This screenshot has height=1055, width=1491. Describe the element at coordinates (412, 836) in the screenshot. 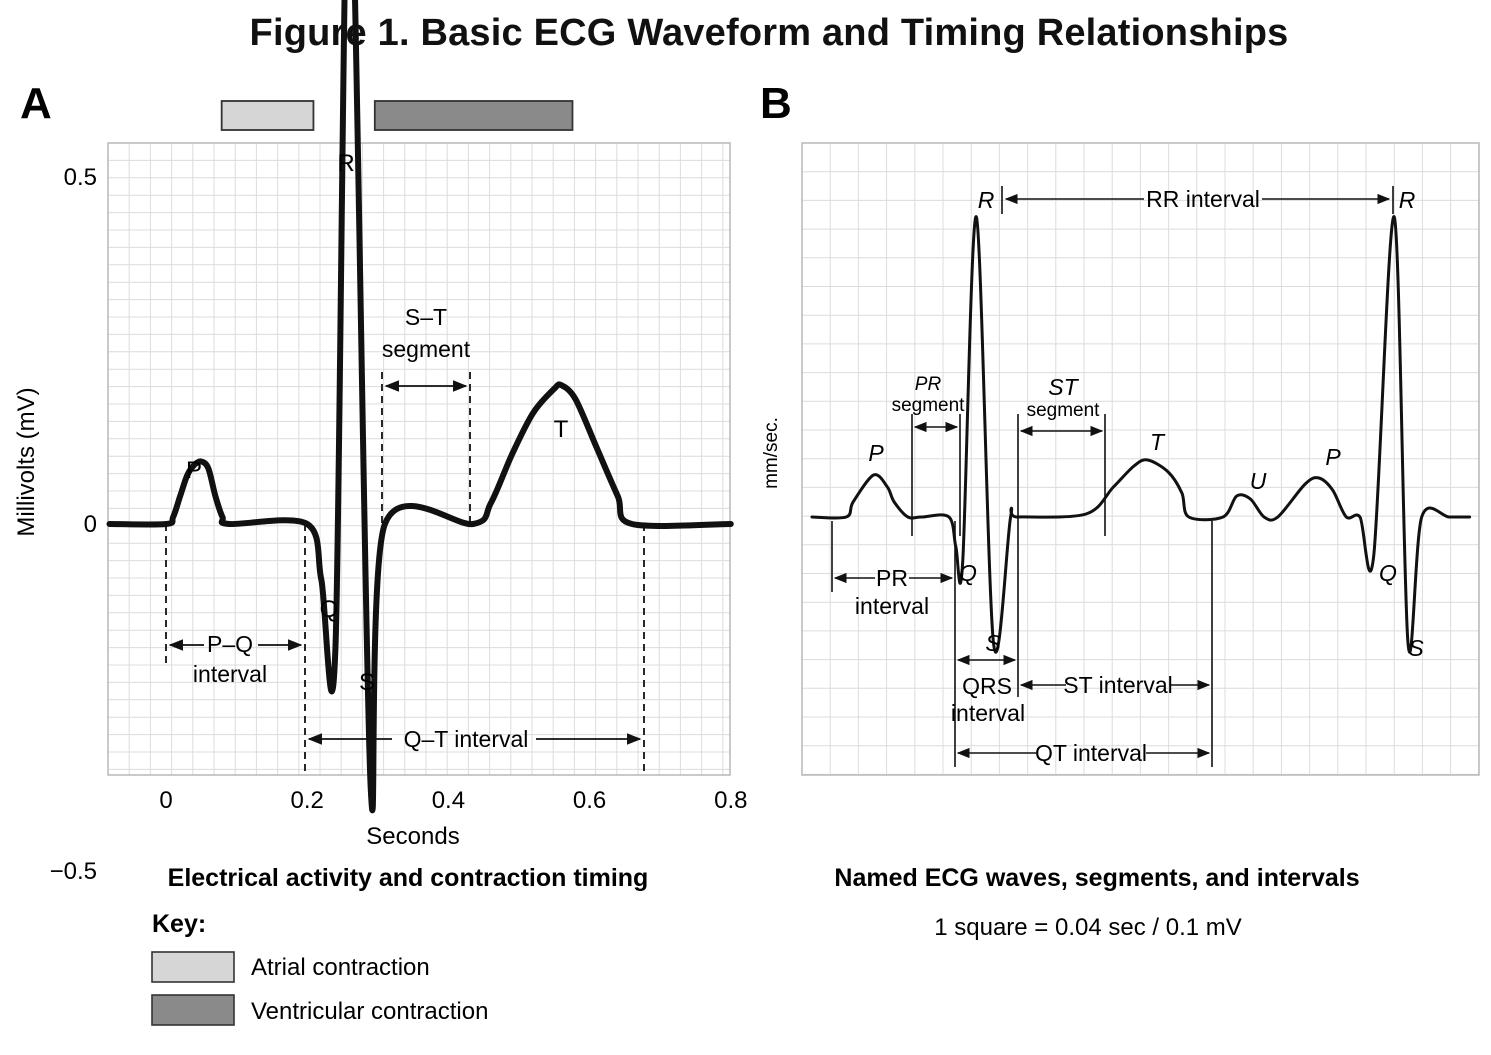

I see `panel-a-x-axis-label: Seconds` at that location.